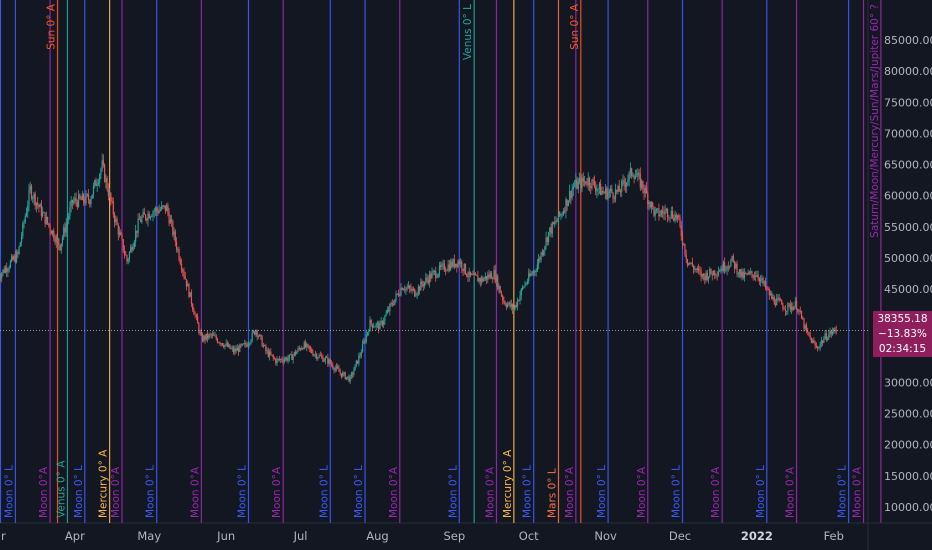  Describe the element at coordinates (908, 476) in the screenshot. I see `y-tick-label: 15000.00` at that location.